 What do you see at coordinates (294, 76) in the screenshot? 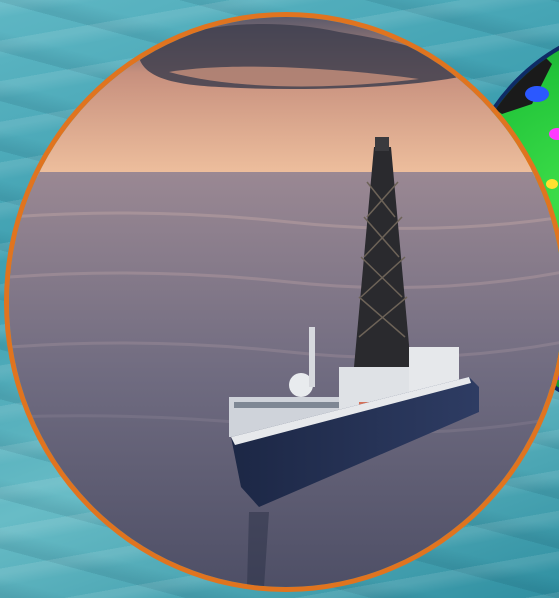
I see `cloud-highlight` at bounding box center [294, 76].